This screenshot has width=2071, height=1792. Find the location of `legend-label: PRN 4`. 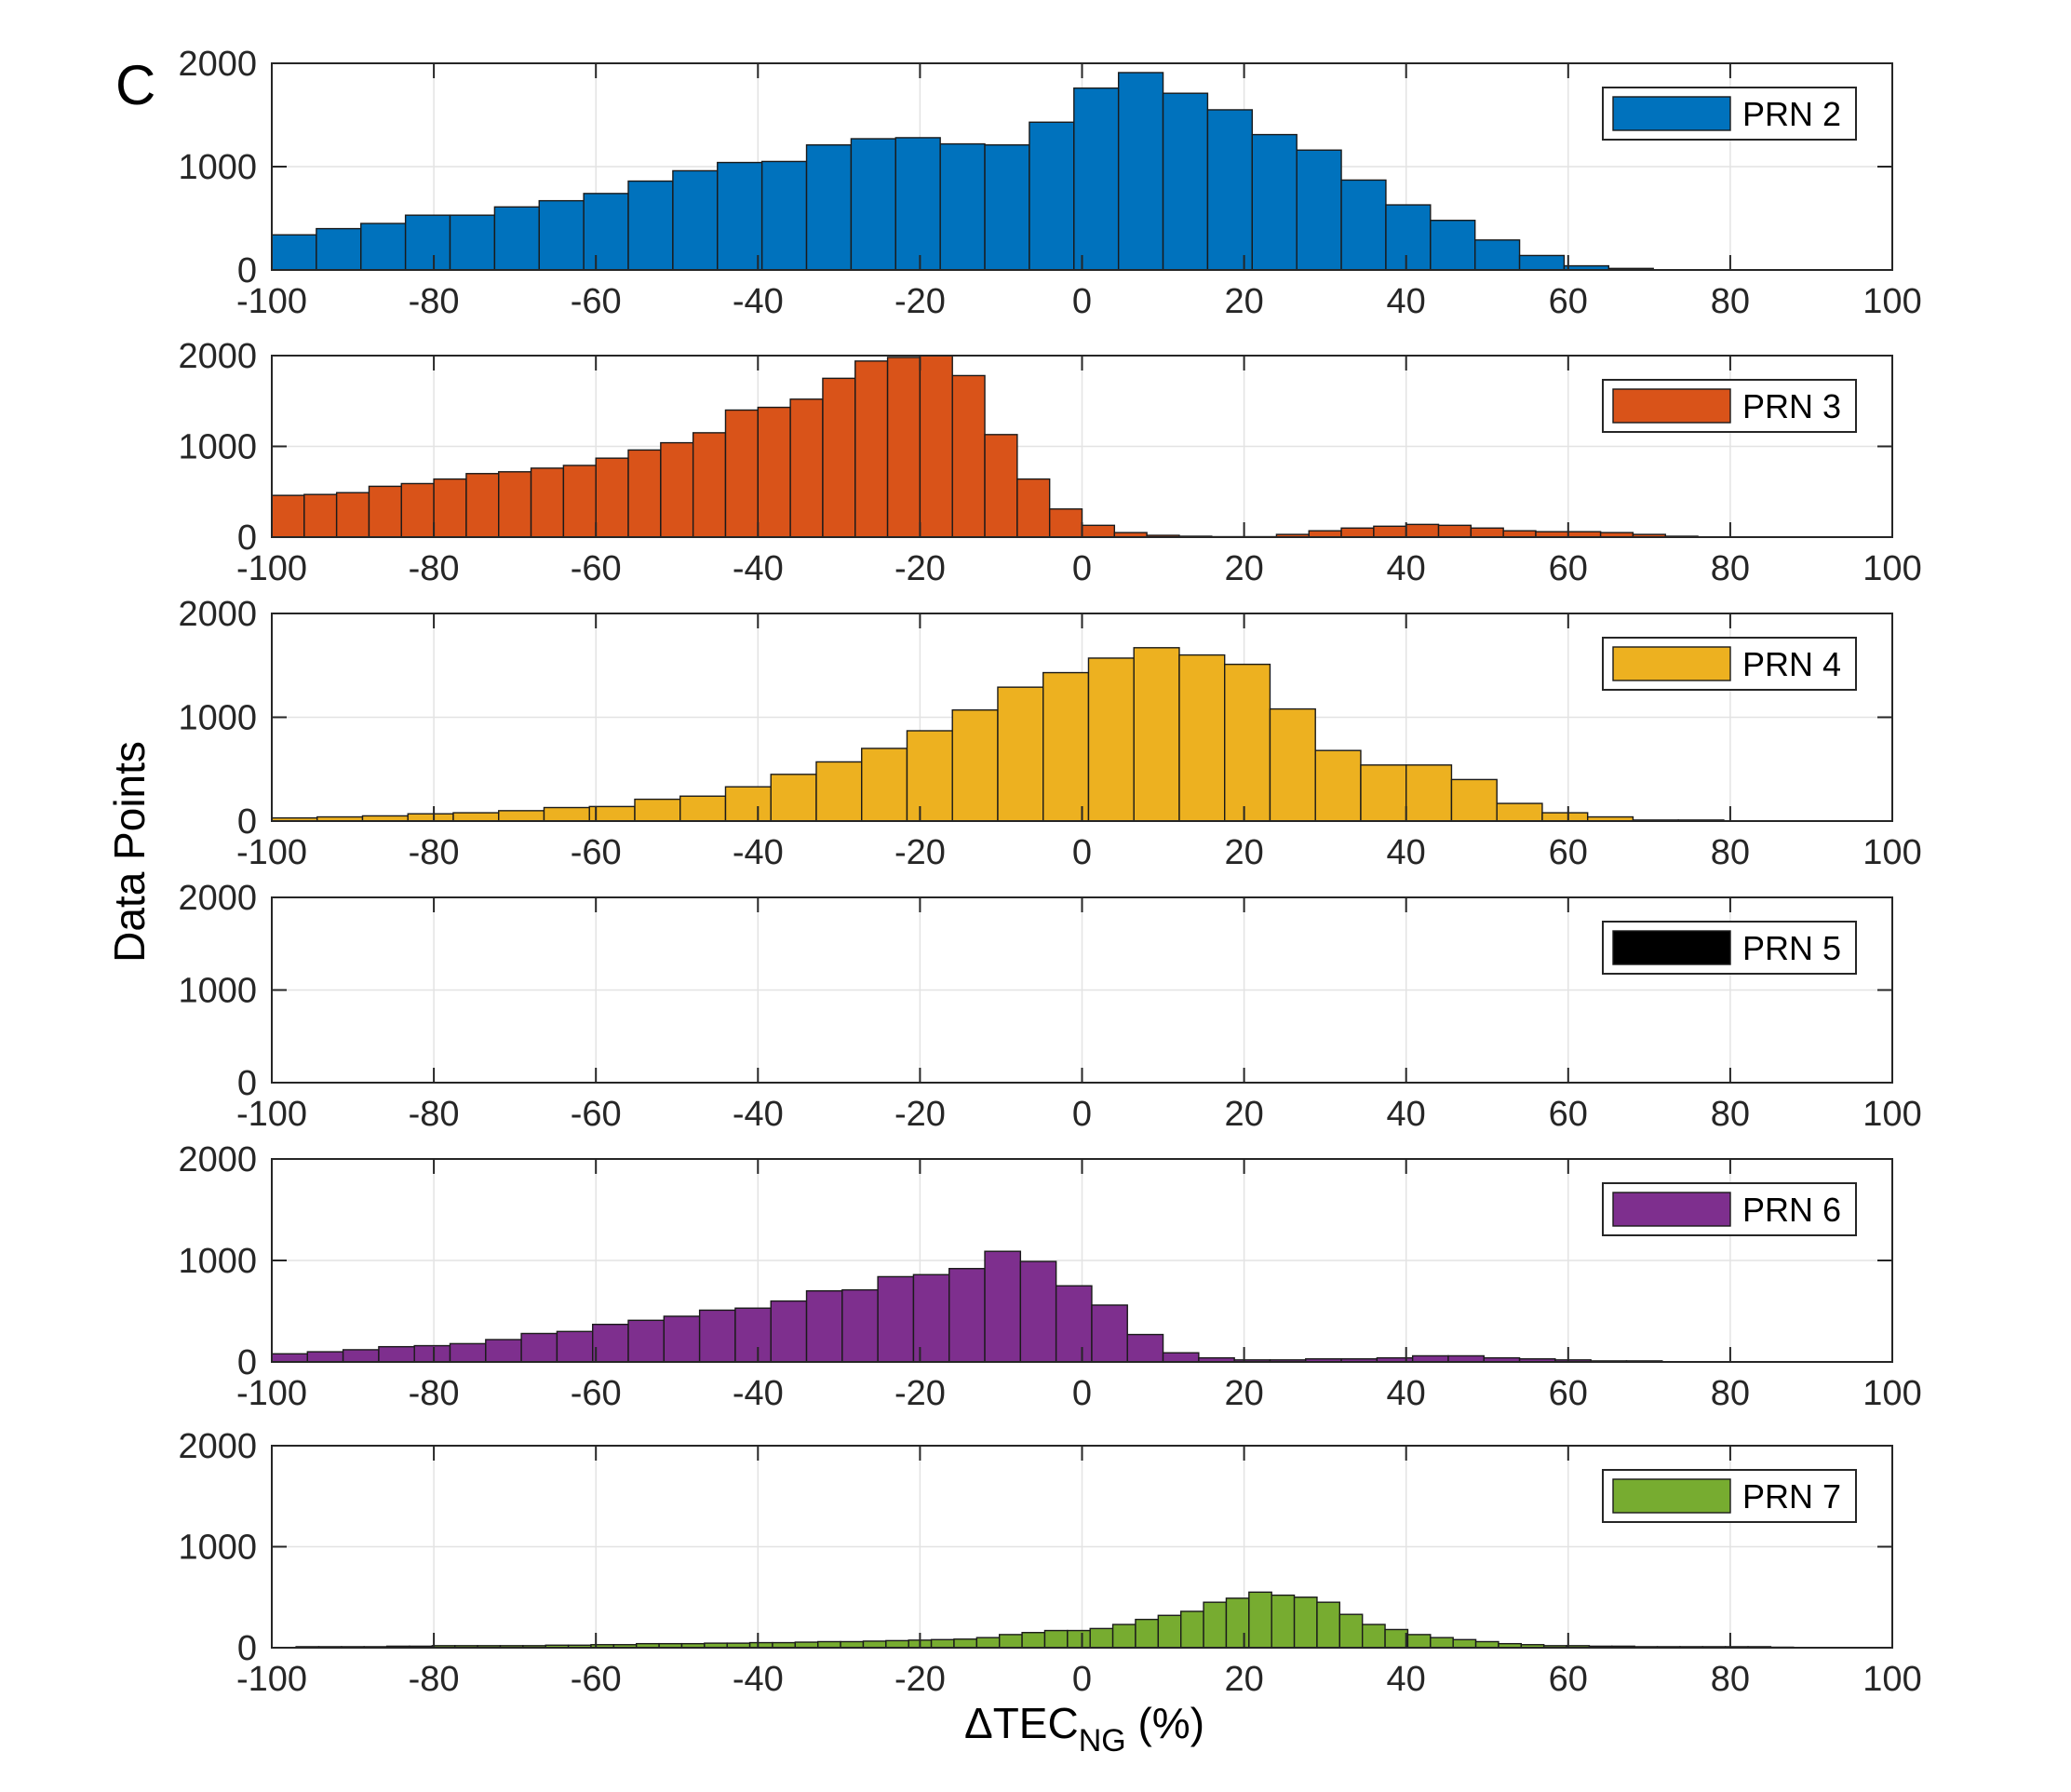

legend-label: PRN 4 is located at coordinates (1791, 664).